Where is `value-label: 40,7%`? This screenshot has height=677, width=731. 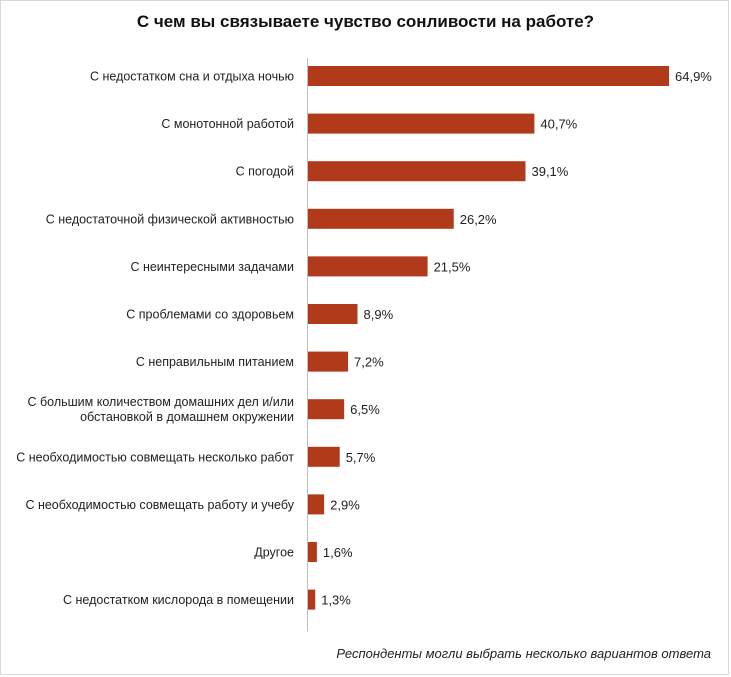
value-label: 40,7% is located at coordinates (558, 124).